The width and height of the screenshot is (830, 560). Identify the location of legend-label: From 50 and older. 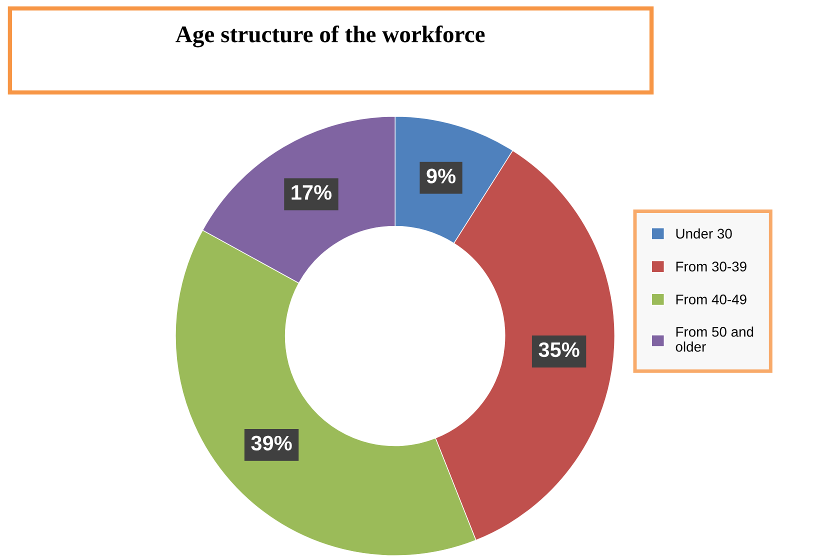
(715, 339).